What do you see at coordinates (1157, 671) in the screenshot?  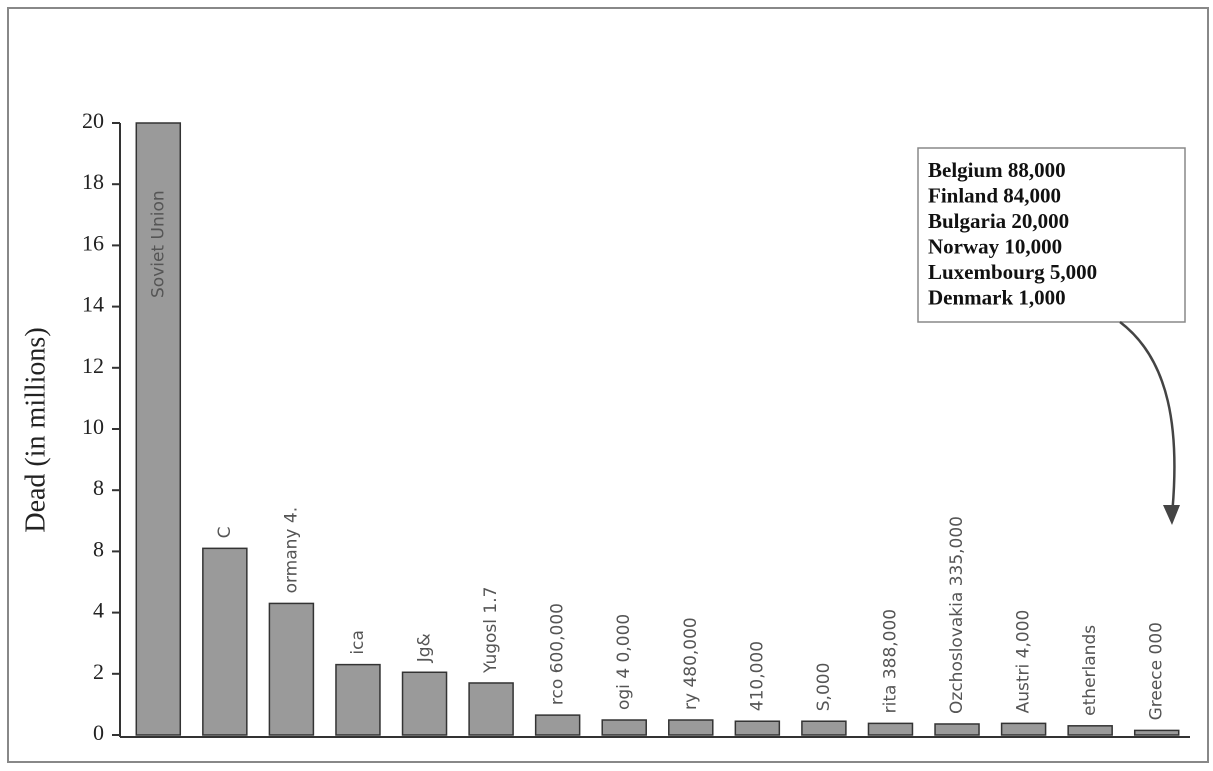 I see `bar-label: Greece 000` at bounding box center [1157, 671].